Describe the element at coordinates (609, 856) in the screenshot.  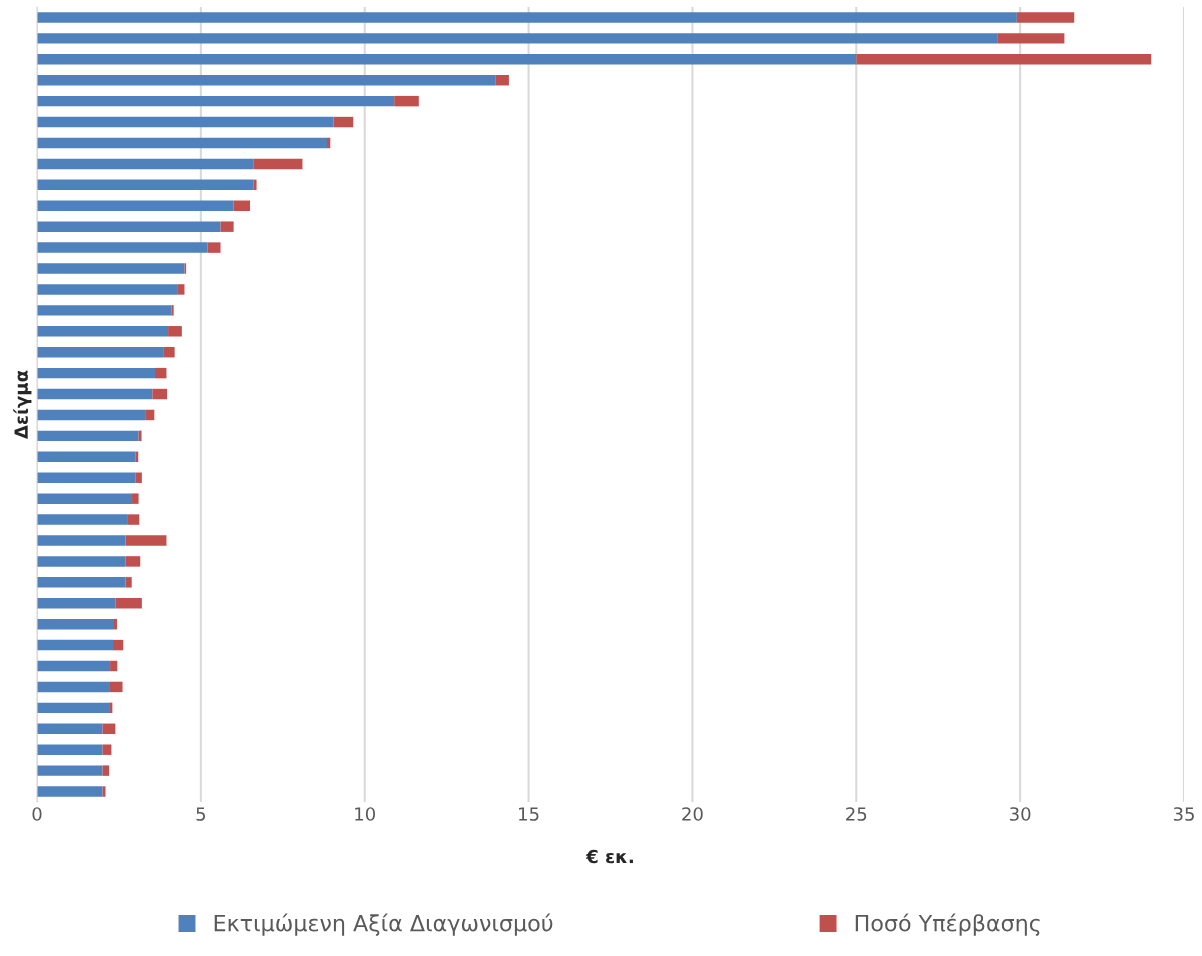
I see `x-axis-title: € εκ.` at that location.